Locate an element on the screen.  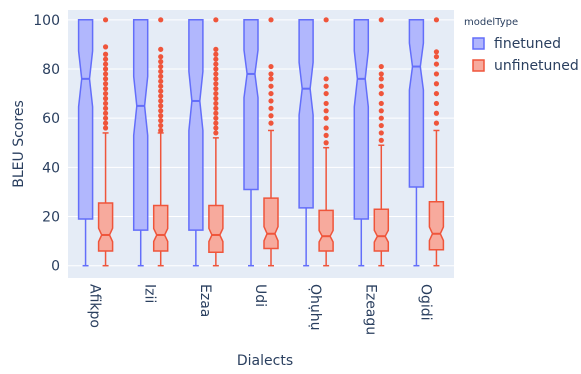
legend-item-unfinetuned: unfinetuned is located at coordinates (525, 66).